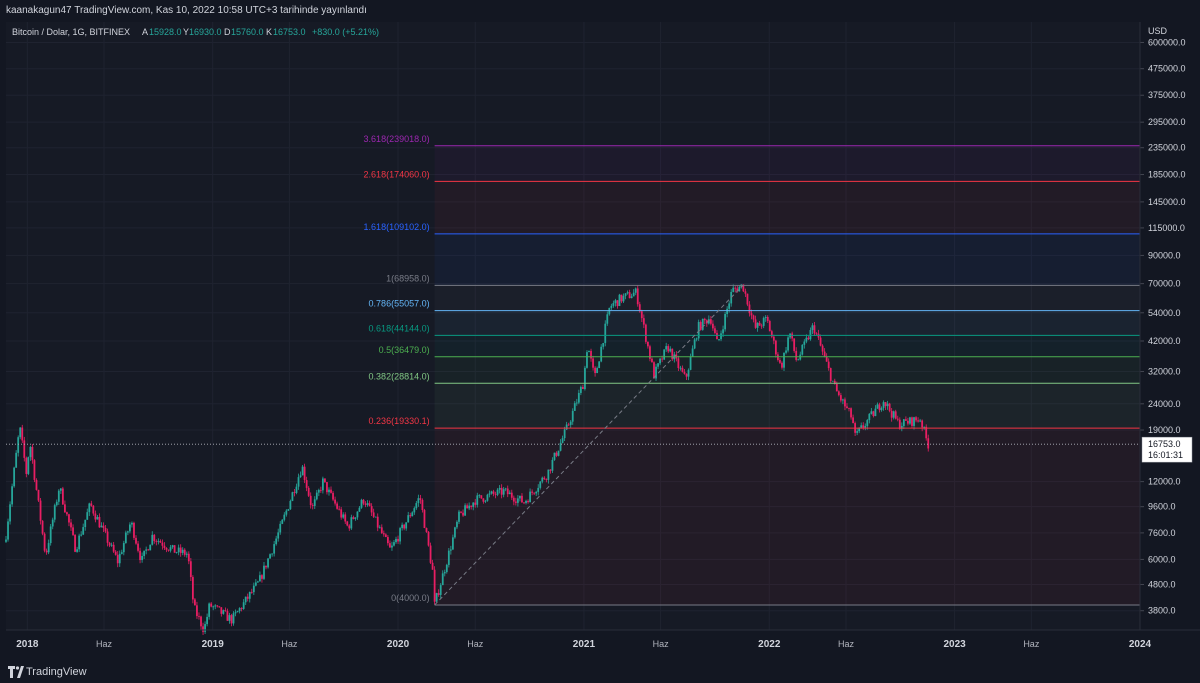 The height and width of the screenshot is (683, 1200). Describe the element at coordinates (1031, 644) in the screenshot. I see `x-tick-label: Haz` at that location.